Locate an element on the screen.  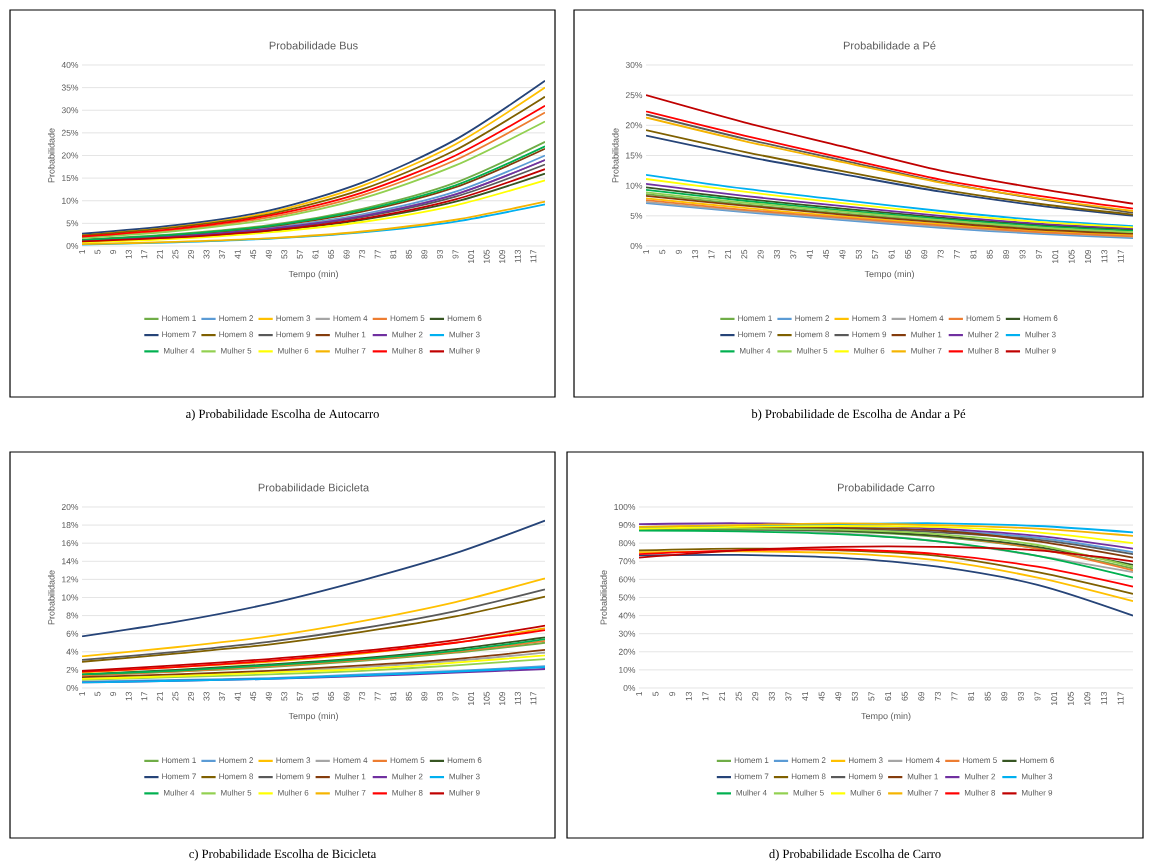
y-tick-label: 35% is located at coordinates (70, 87).